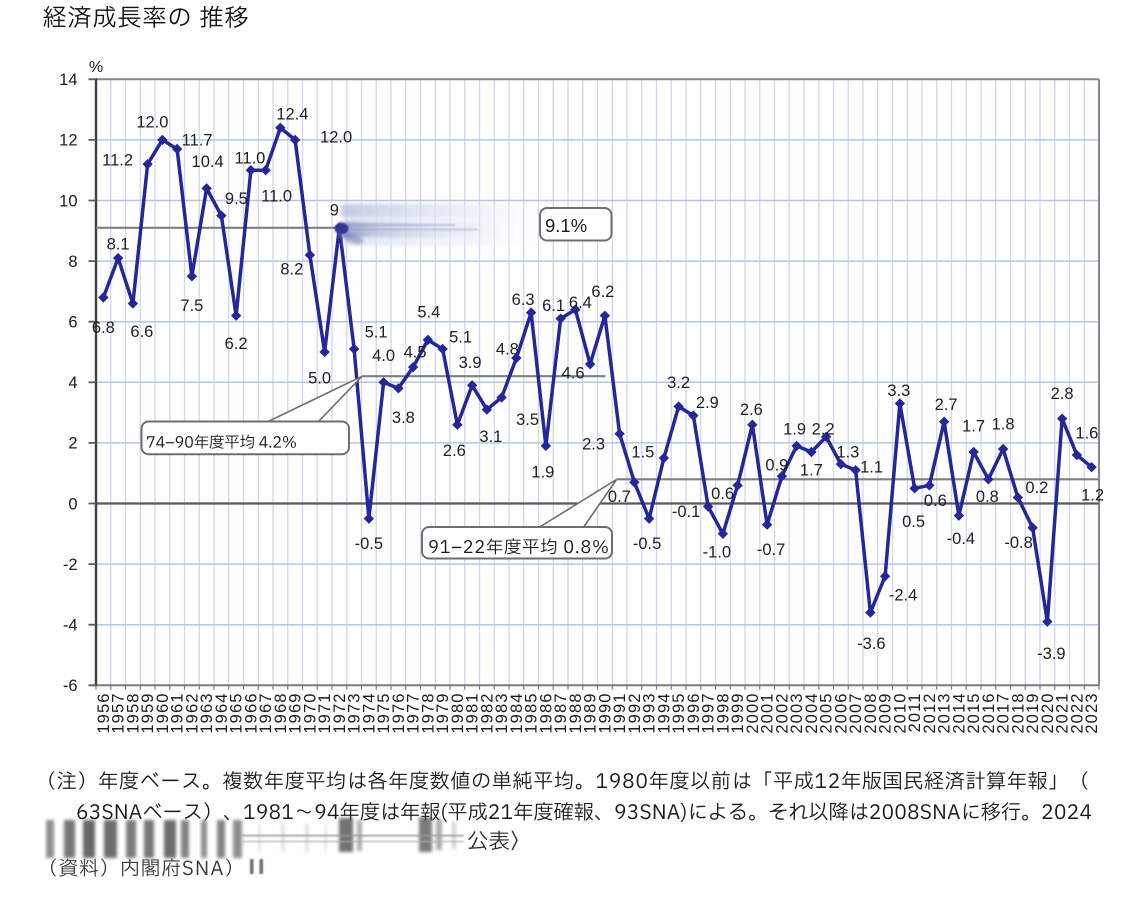  Describe the element at coordinates (118, 245) in the screenshot. I see `svg-text: 8.1` at that location.